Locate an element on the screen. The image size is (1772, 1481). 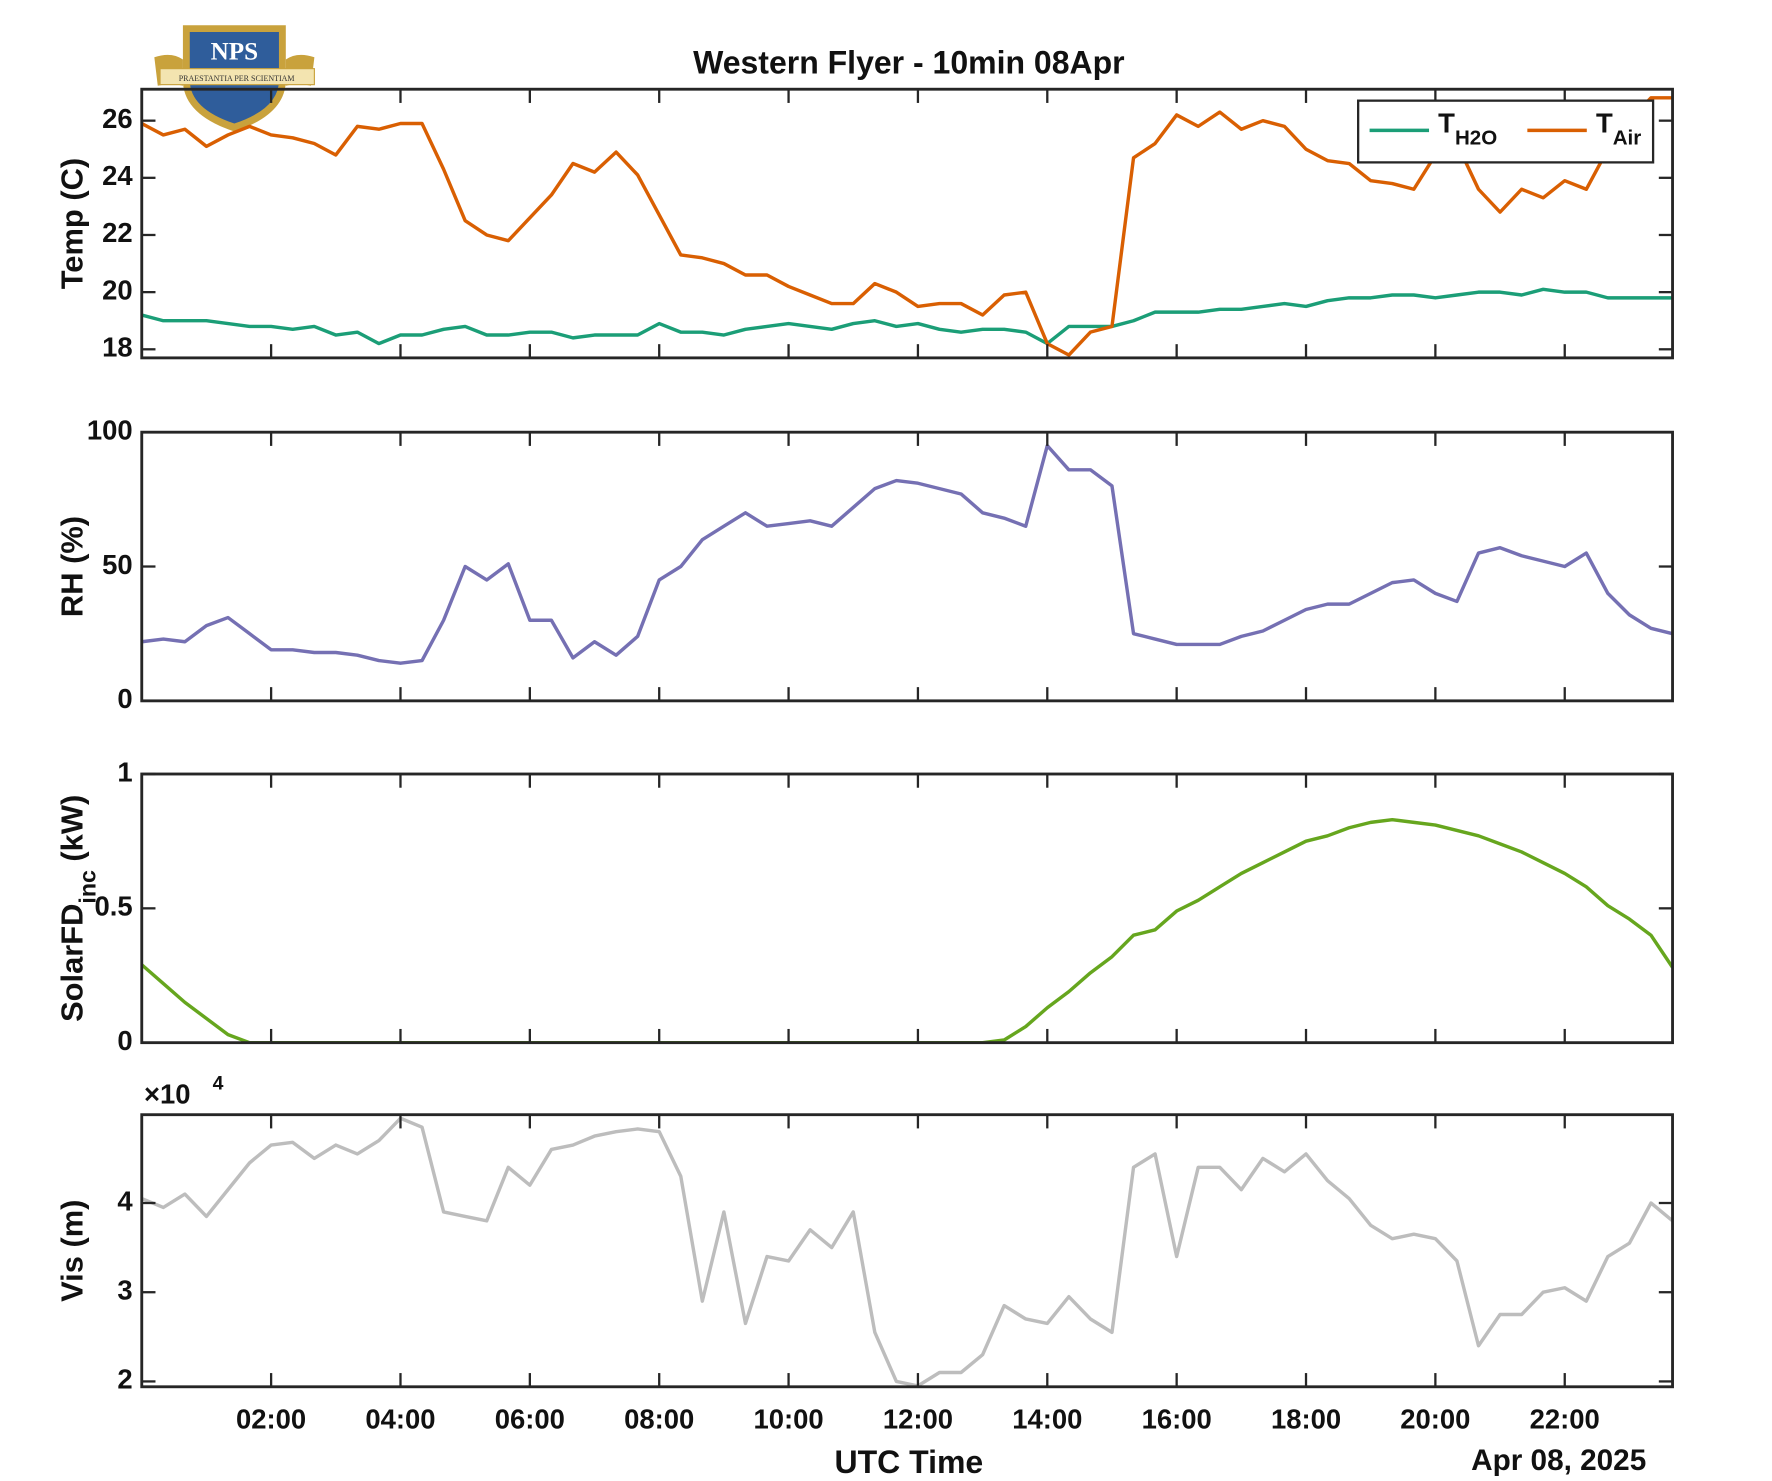
x-tick-label: 08:00 is located at coordinates (659, 1418).